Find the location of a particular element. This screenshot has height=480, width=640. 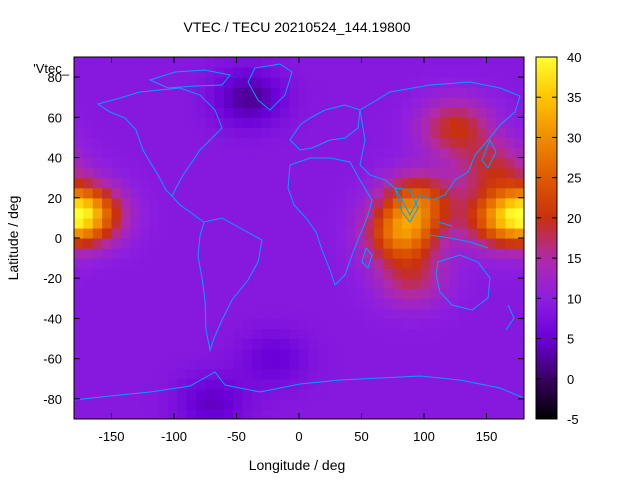

colorbar-tick-label: 10 is located at coordinates (574, 298).